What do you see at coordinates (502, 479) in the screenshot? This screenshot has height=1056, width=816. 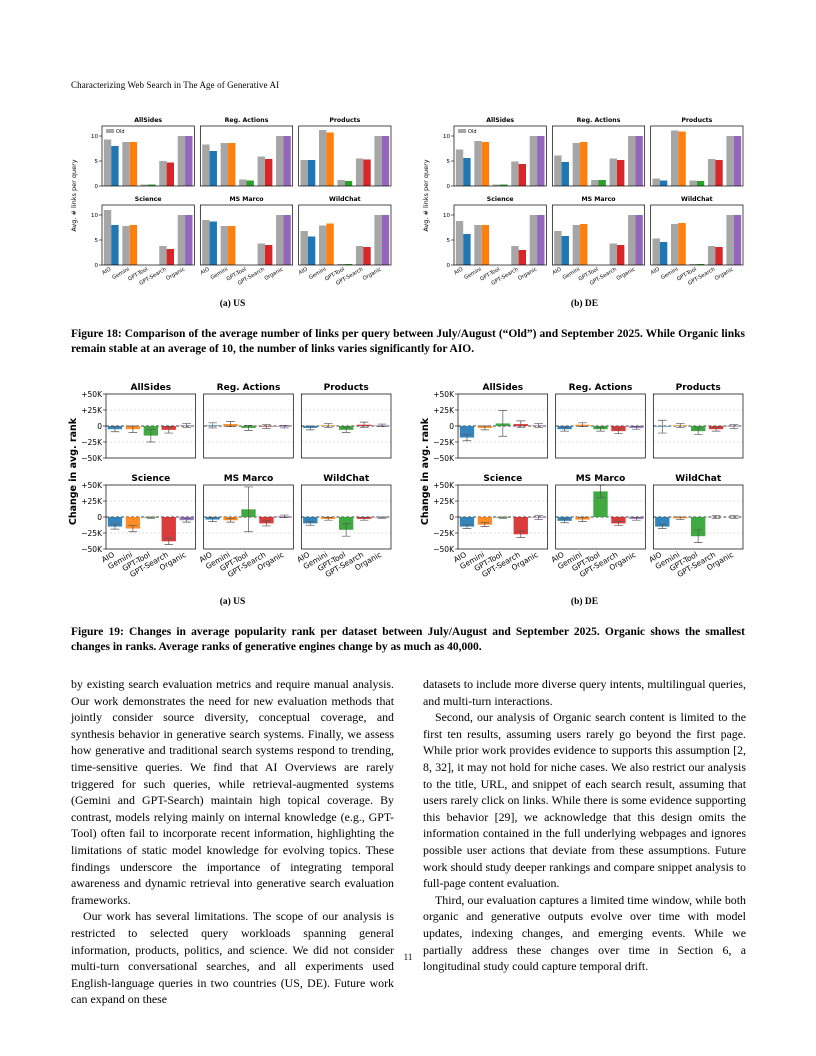 I see `subplot-title: Science` at bounding box center [502, 479].